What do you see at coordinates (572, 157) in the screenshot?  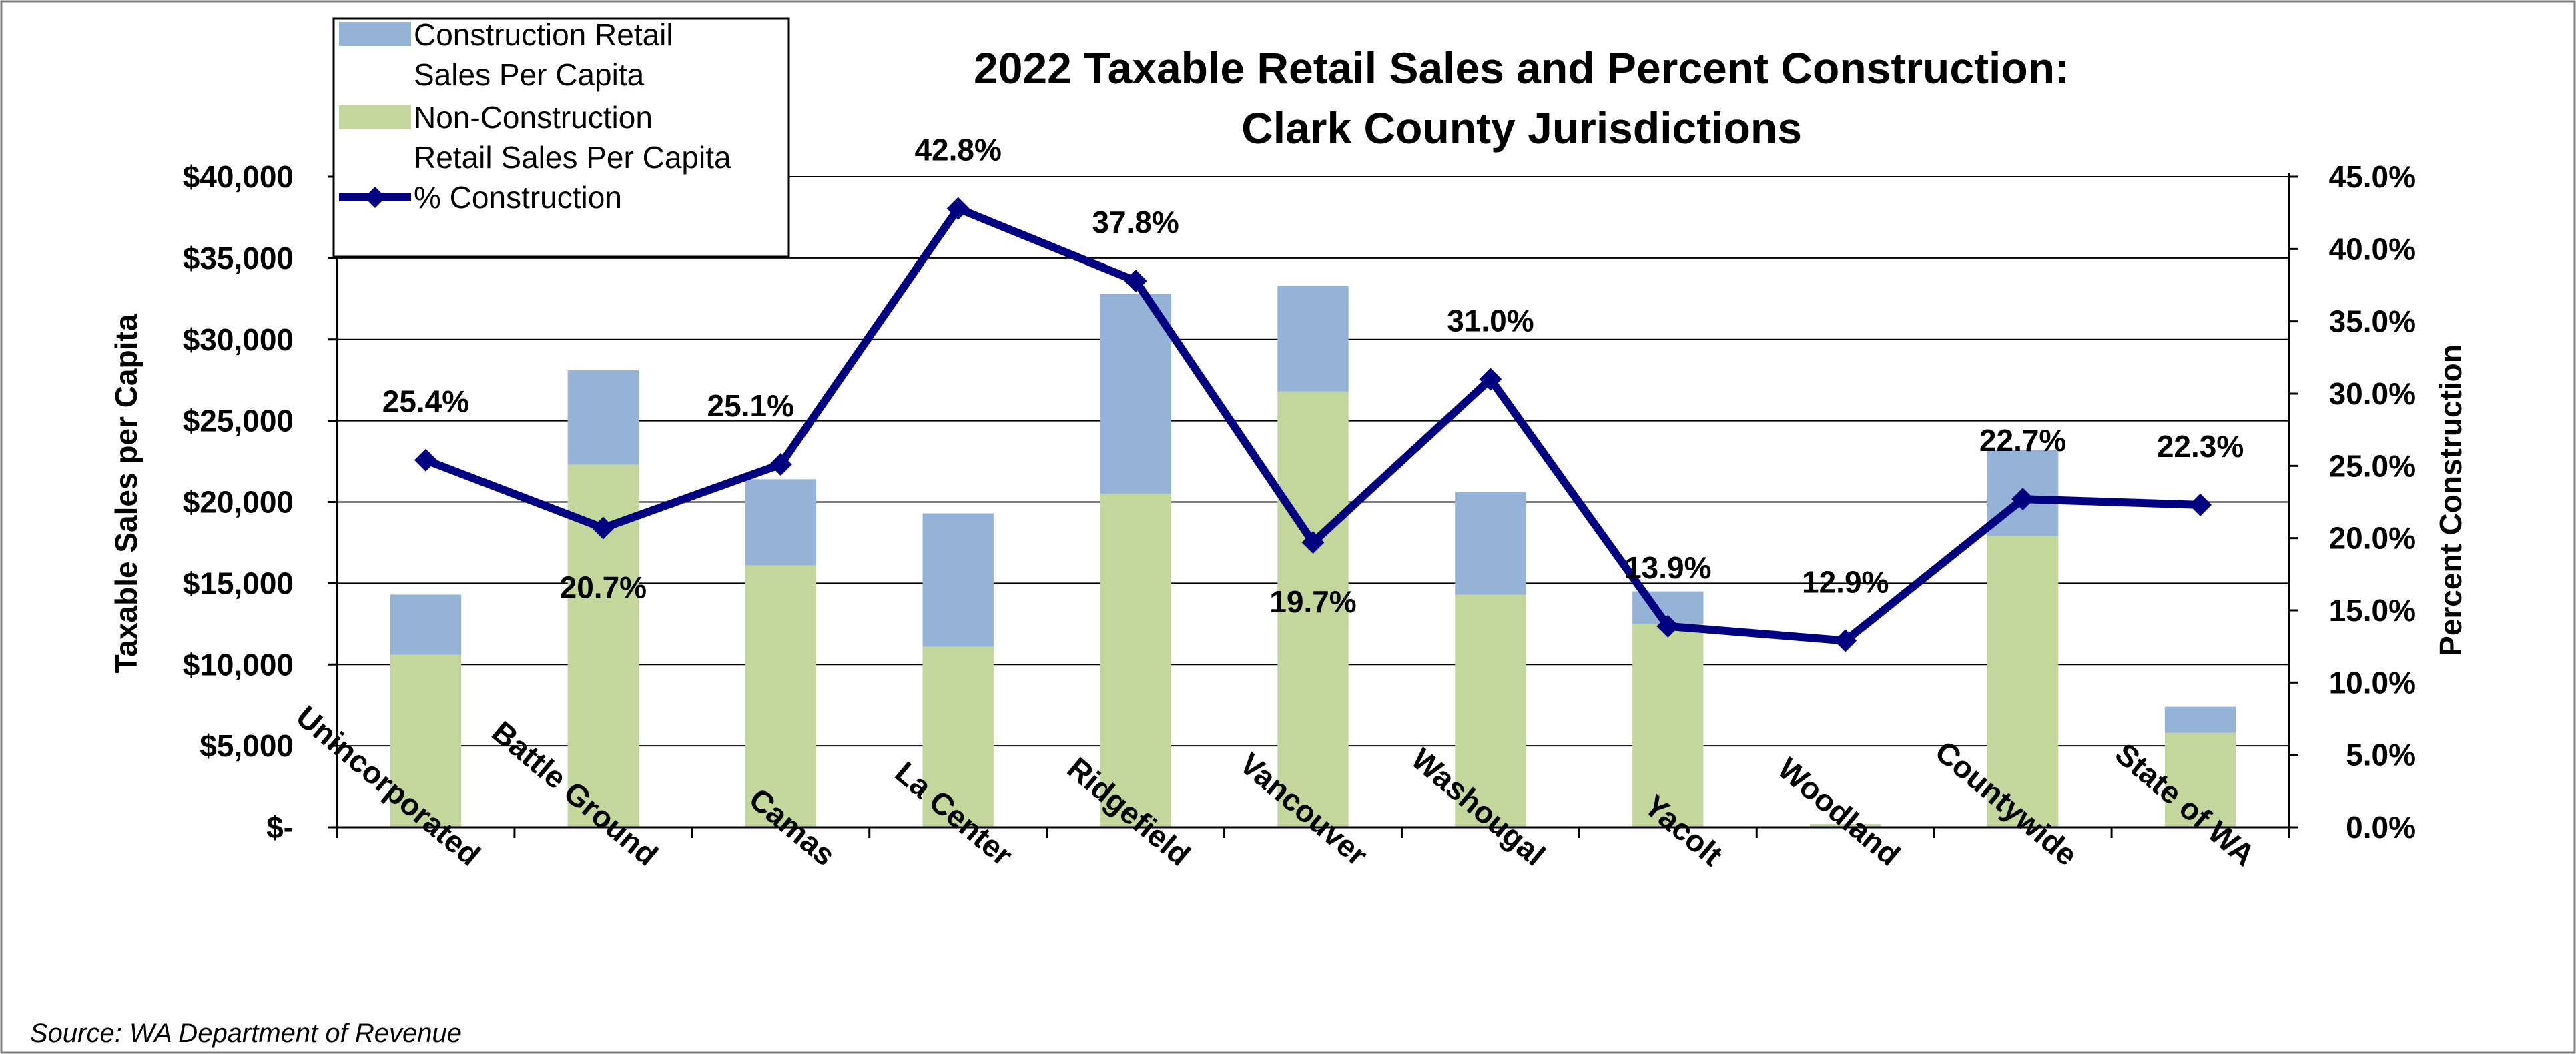 I see `legend-label-non-construction-line2: Retail Sales Per Capita` at bounding box center [572, 157].